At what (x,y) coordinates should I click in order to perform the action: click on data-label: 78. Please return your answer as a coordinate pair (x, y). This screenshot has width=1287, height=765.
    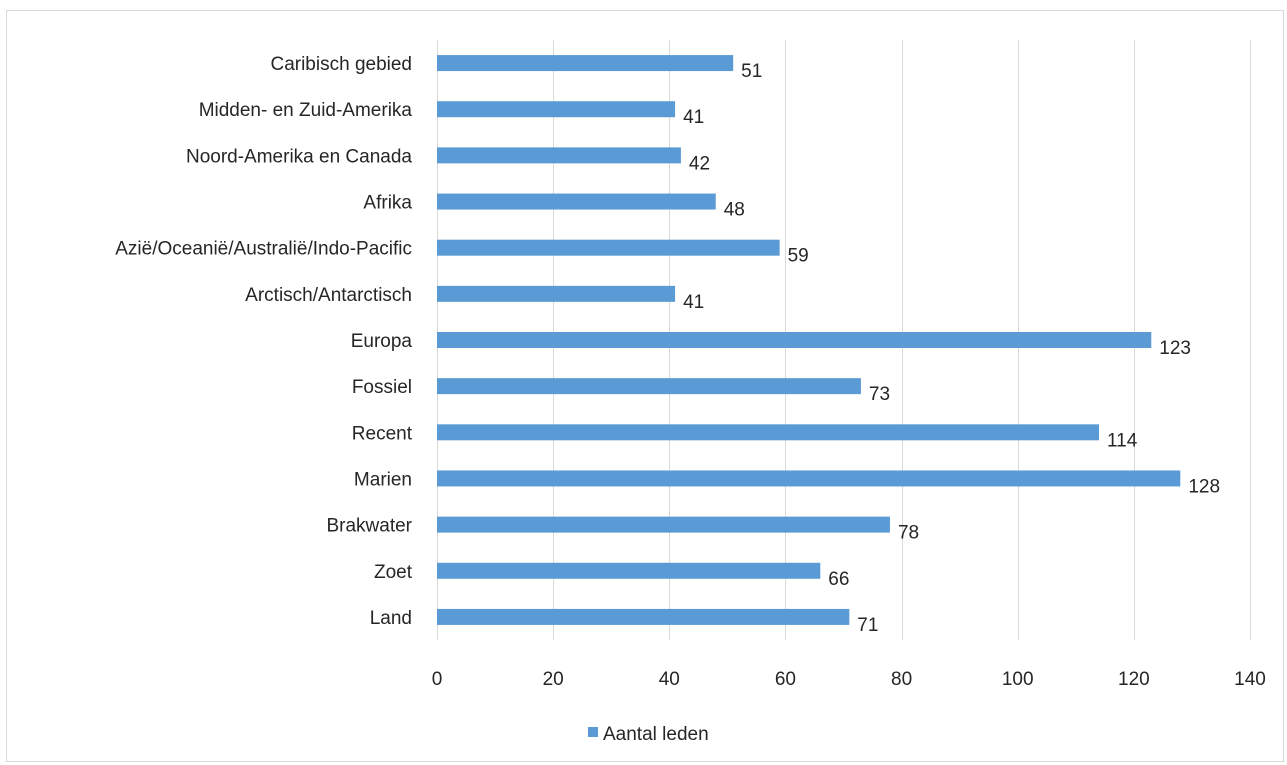
    Looking at the image, I should click on (908, 533).